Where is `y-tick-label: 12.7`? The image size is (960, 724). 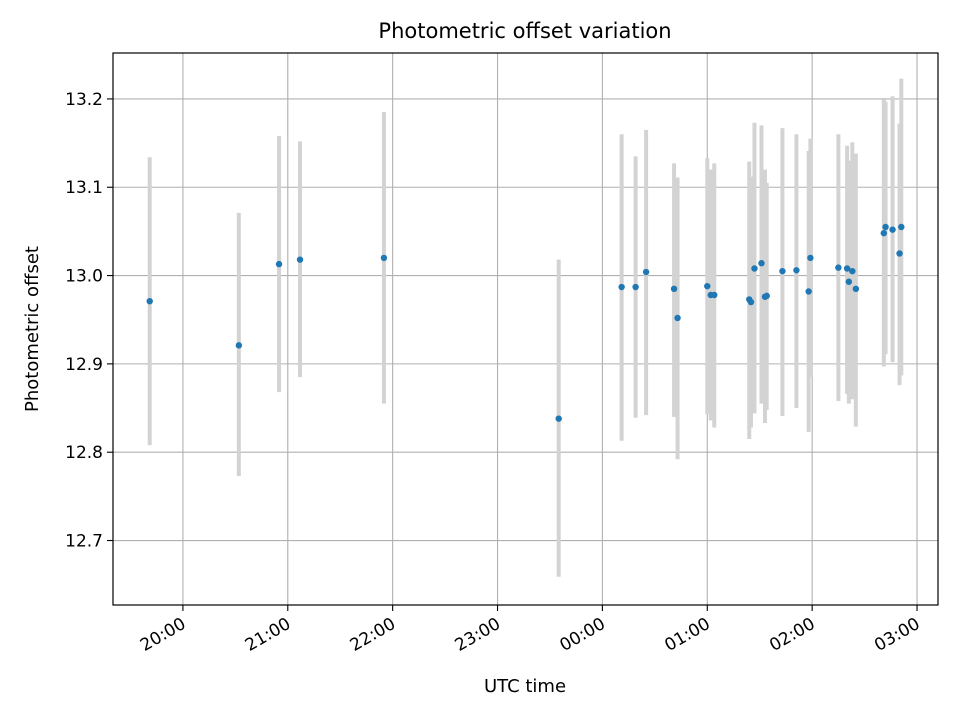
y-tick-label: 12.7 is located at coordinates (84, 542).